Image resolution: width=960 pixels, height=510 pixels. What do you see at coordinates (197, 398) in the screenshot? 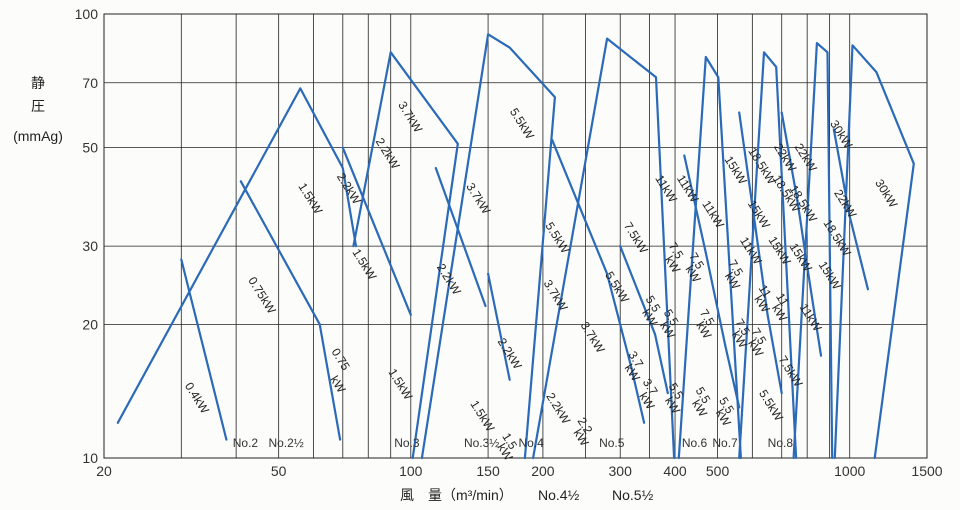
I see `power-label: 0.4kW` at bounding box center [197, 398].